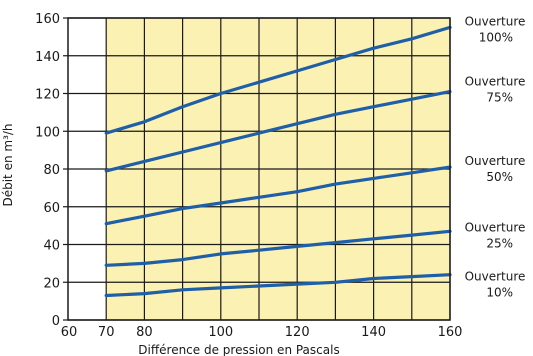 This screenshot has width=533, height=356. Describe the element at coordinates (47, 57) in the screenshot. I see `y-tick-label: 140` at that location.